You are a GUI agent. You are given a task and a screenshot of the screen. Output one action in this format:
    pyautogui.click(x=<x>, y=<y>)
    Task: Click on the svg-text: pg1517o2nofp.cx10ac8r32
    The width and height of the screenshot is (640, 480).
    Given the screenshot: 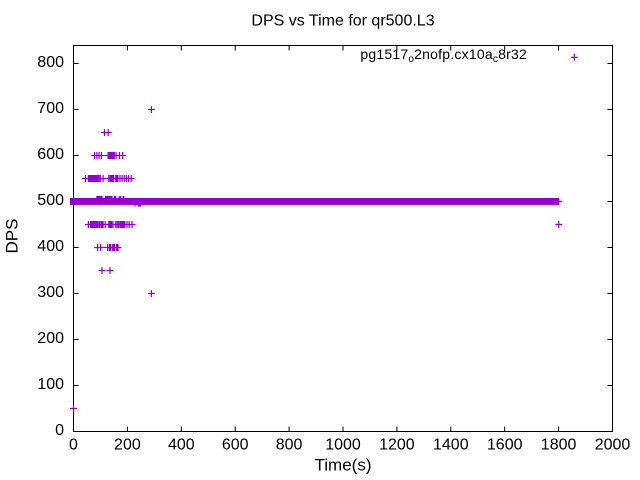 What is the action you would take?
    pyautogui.click(x=443, y=55)
    